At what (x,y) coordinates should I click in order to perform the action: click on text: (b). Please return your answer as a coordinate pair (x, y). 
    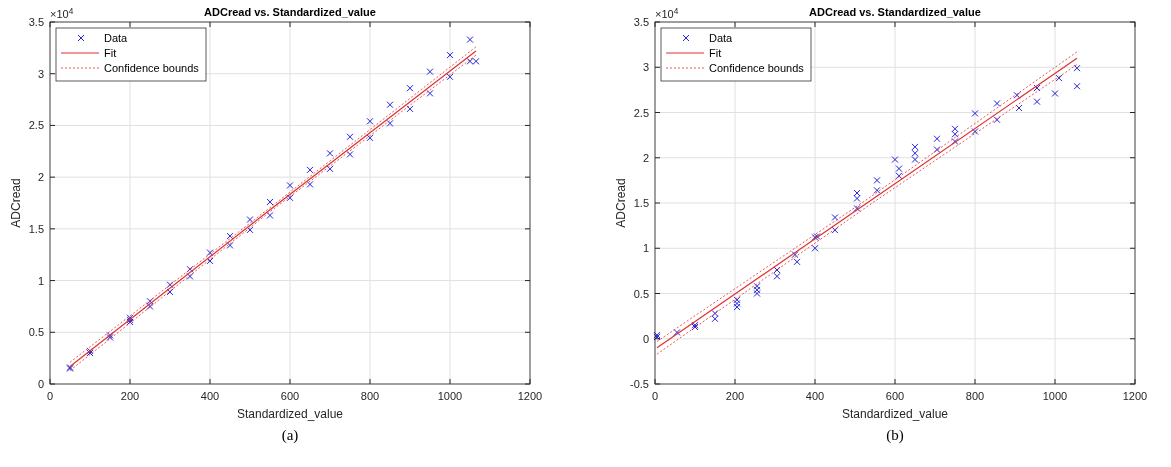
    Looking at the image, I should click on (895, 435).